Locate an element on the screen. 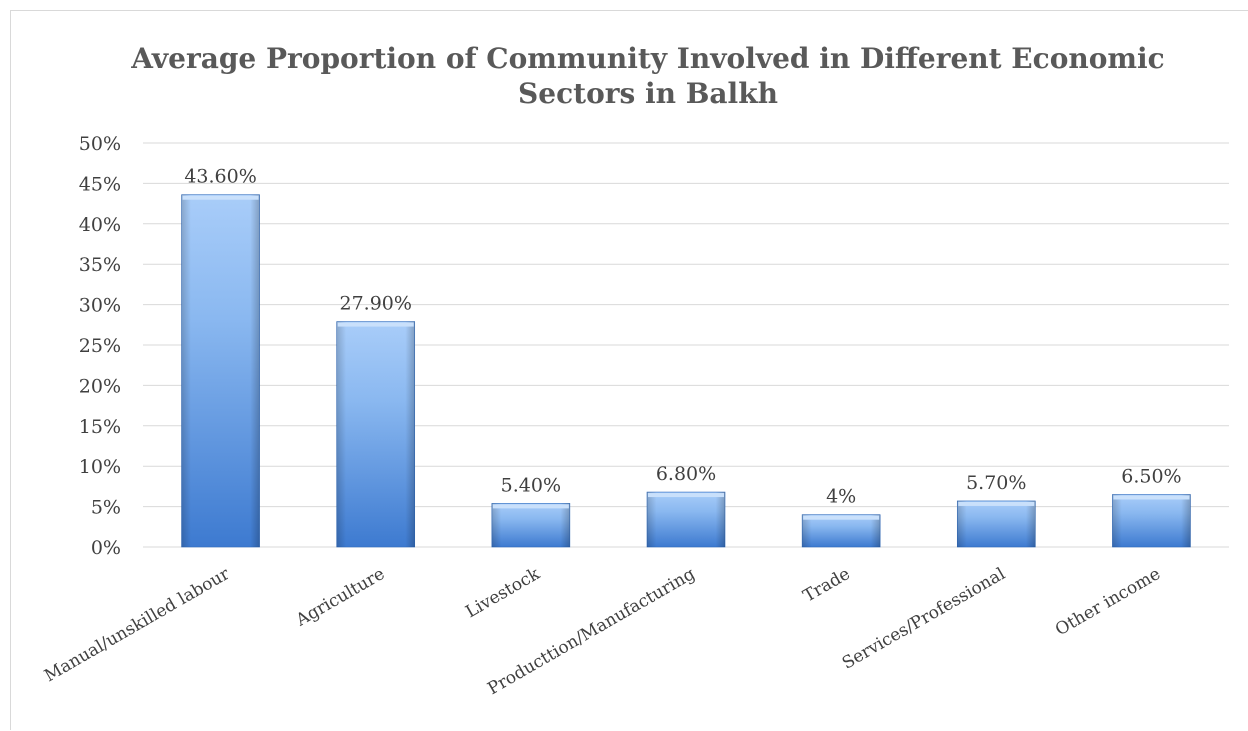  y-tick-label: 10% is located at coordinates (100, 467).